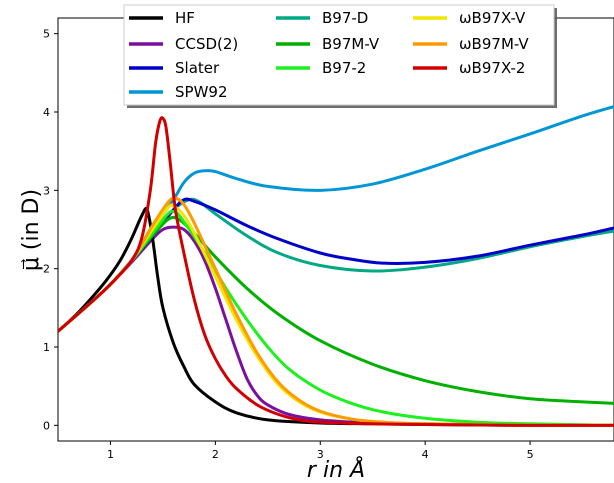 Image resolution: width=614 pixels, height=483 pixels. What do you see at coordinates (206, 44) in the screenshot?
I see `legend-label: CCSD(2)` at bounding box center [206, 44].